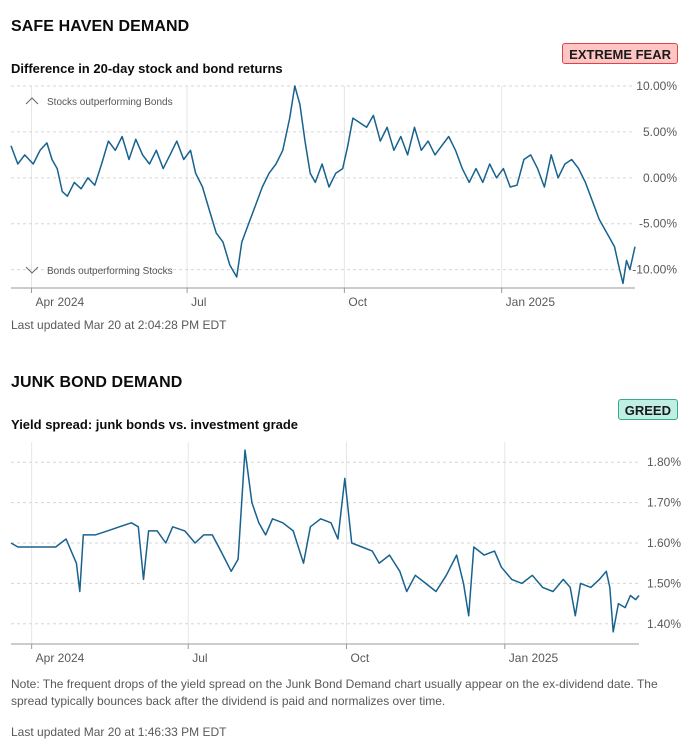 This screenshot has height=746, width=690. I want to click on annotation-top: Stocks outperforming Bonds, so click(110, 102).